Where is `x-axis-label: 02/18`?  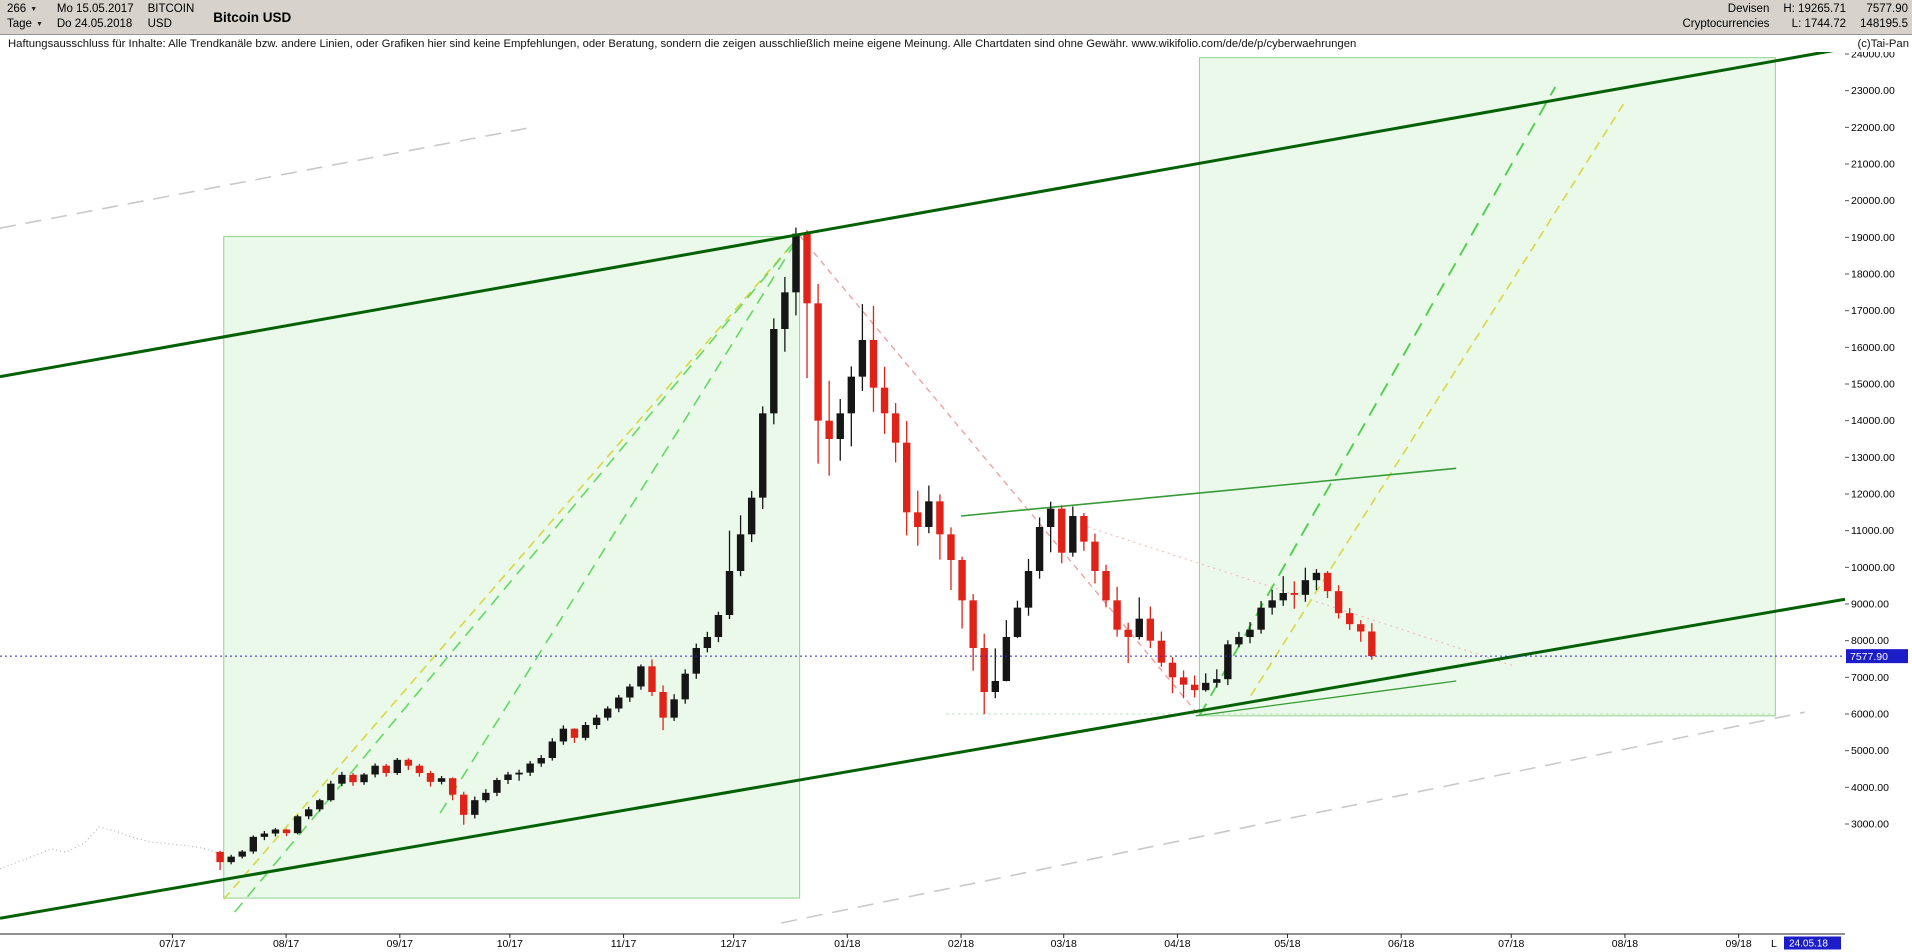
x-axis-label: 02/18 is located at coordinates (961, 944).